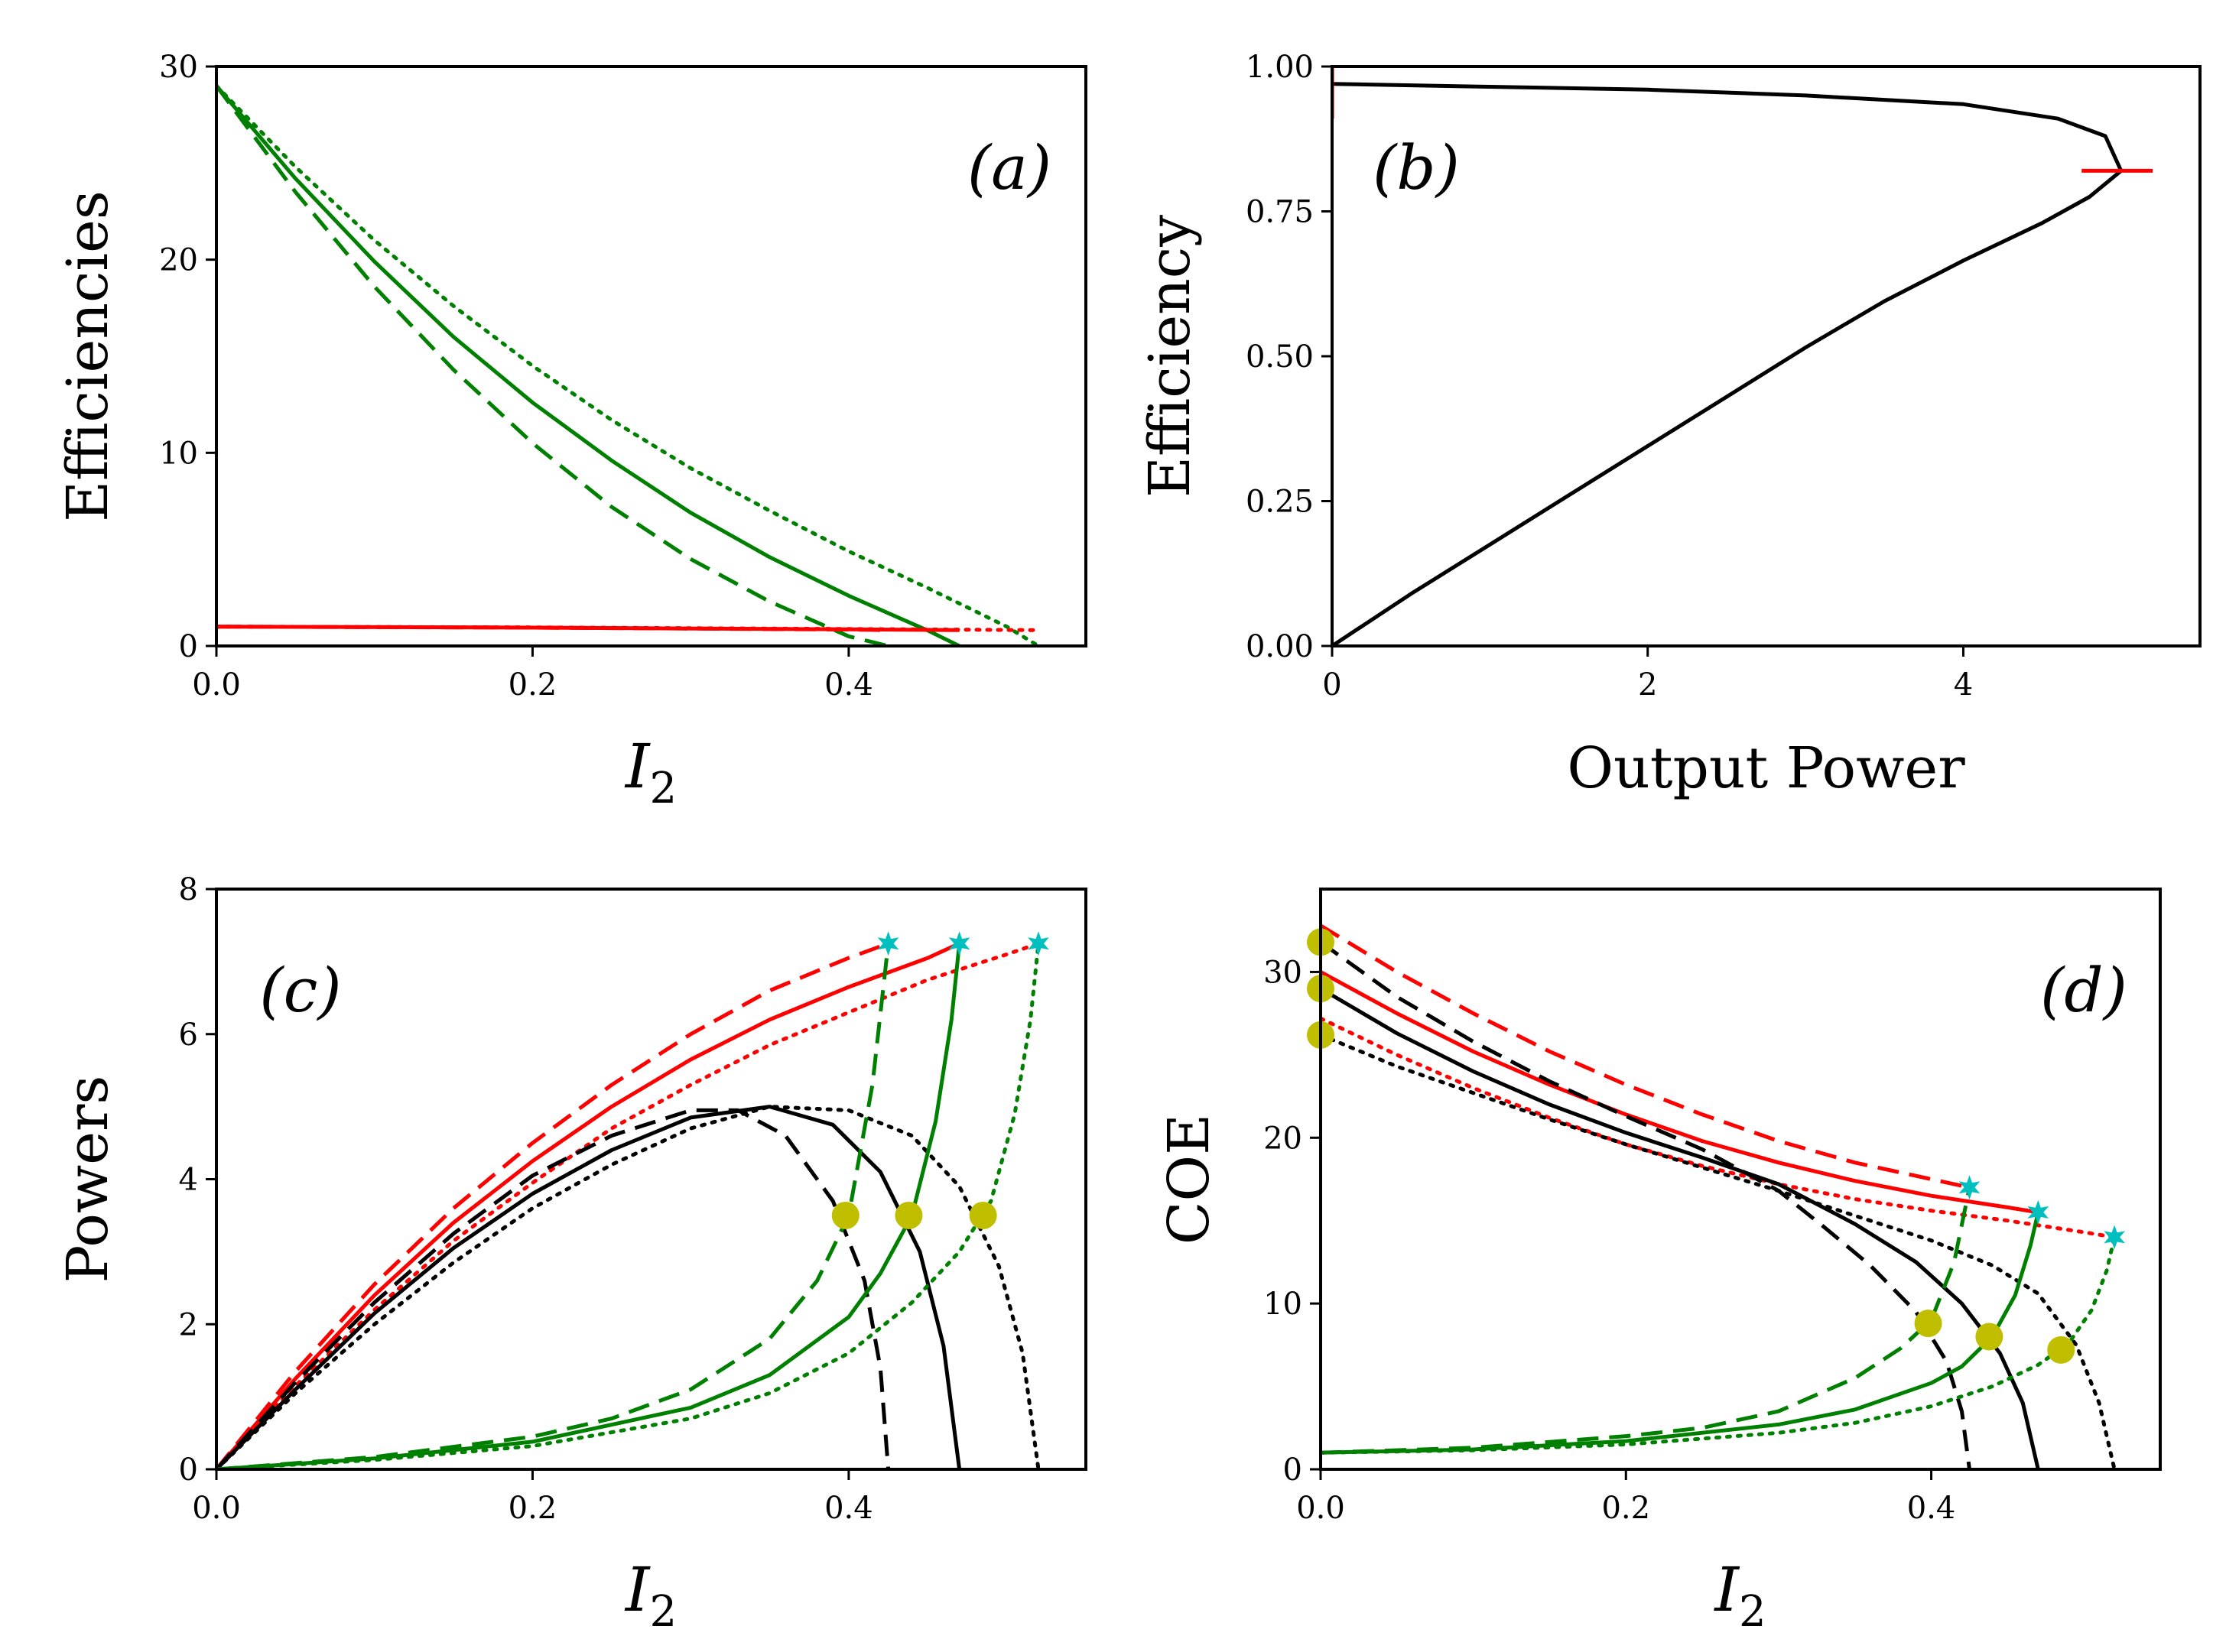 The image size is (2239, 1652). I want to click on y-tick-label: 0.00, so click(1280, 646).